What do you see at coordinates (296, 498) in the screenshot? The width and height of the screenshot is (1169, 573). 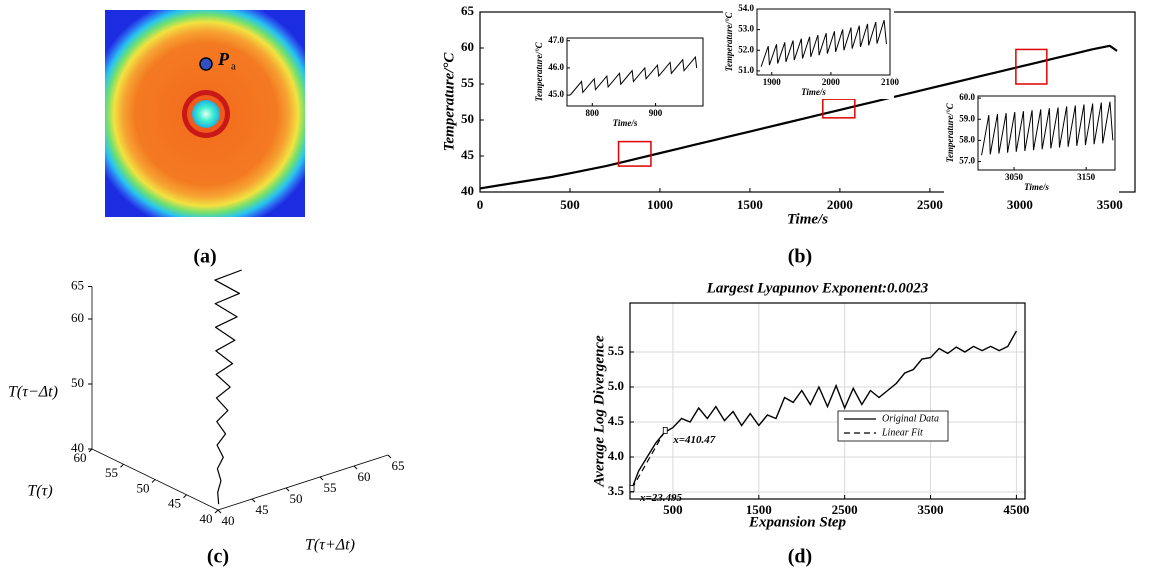 I see `x-tick-label: 50` at bounding box center [296, 498].